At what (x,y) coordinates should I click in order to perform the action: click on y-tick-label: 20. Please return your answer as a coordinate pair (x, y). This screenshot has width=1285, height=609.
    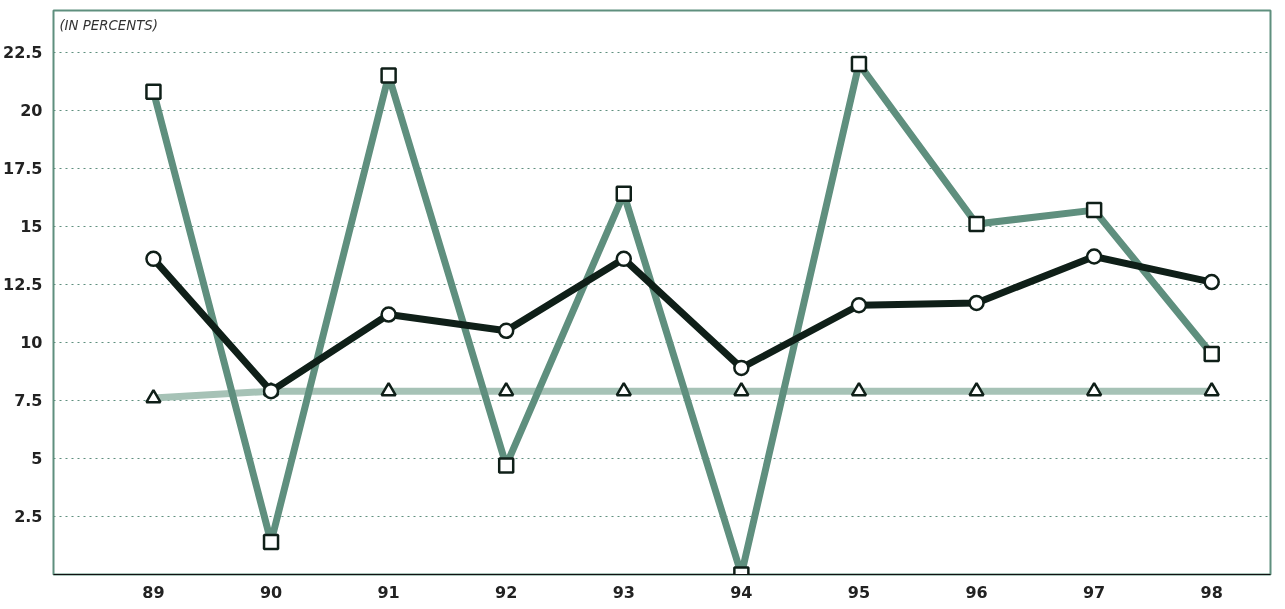
    Looking at the image, I should click on (31, 111).